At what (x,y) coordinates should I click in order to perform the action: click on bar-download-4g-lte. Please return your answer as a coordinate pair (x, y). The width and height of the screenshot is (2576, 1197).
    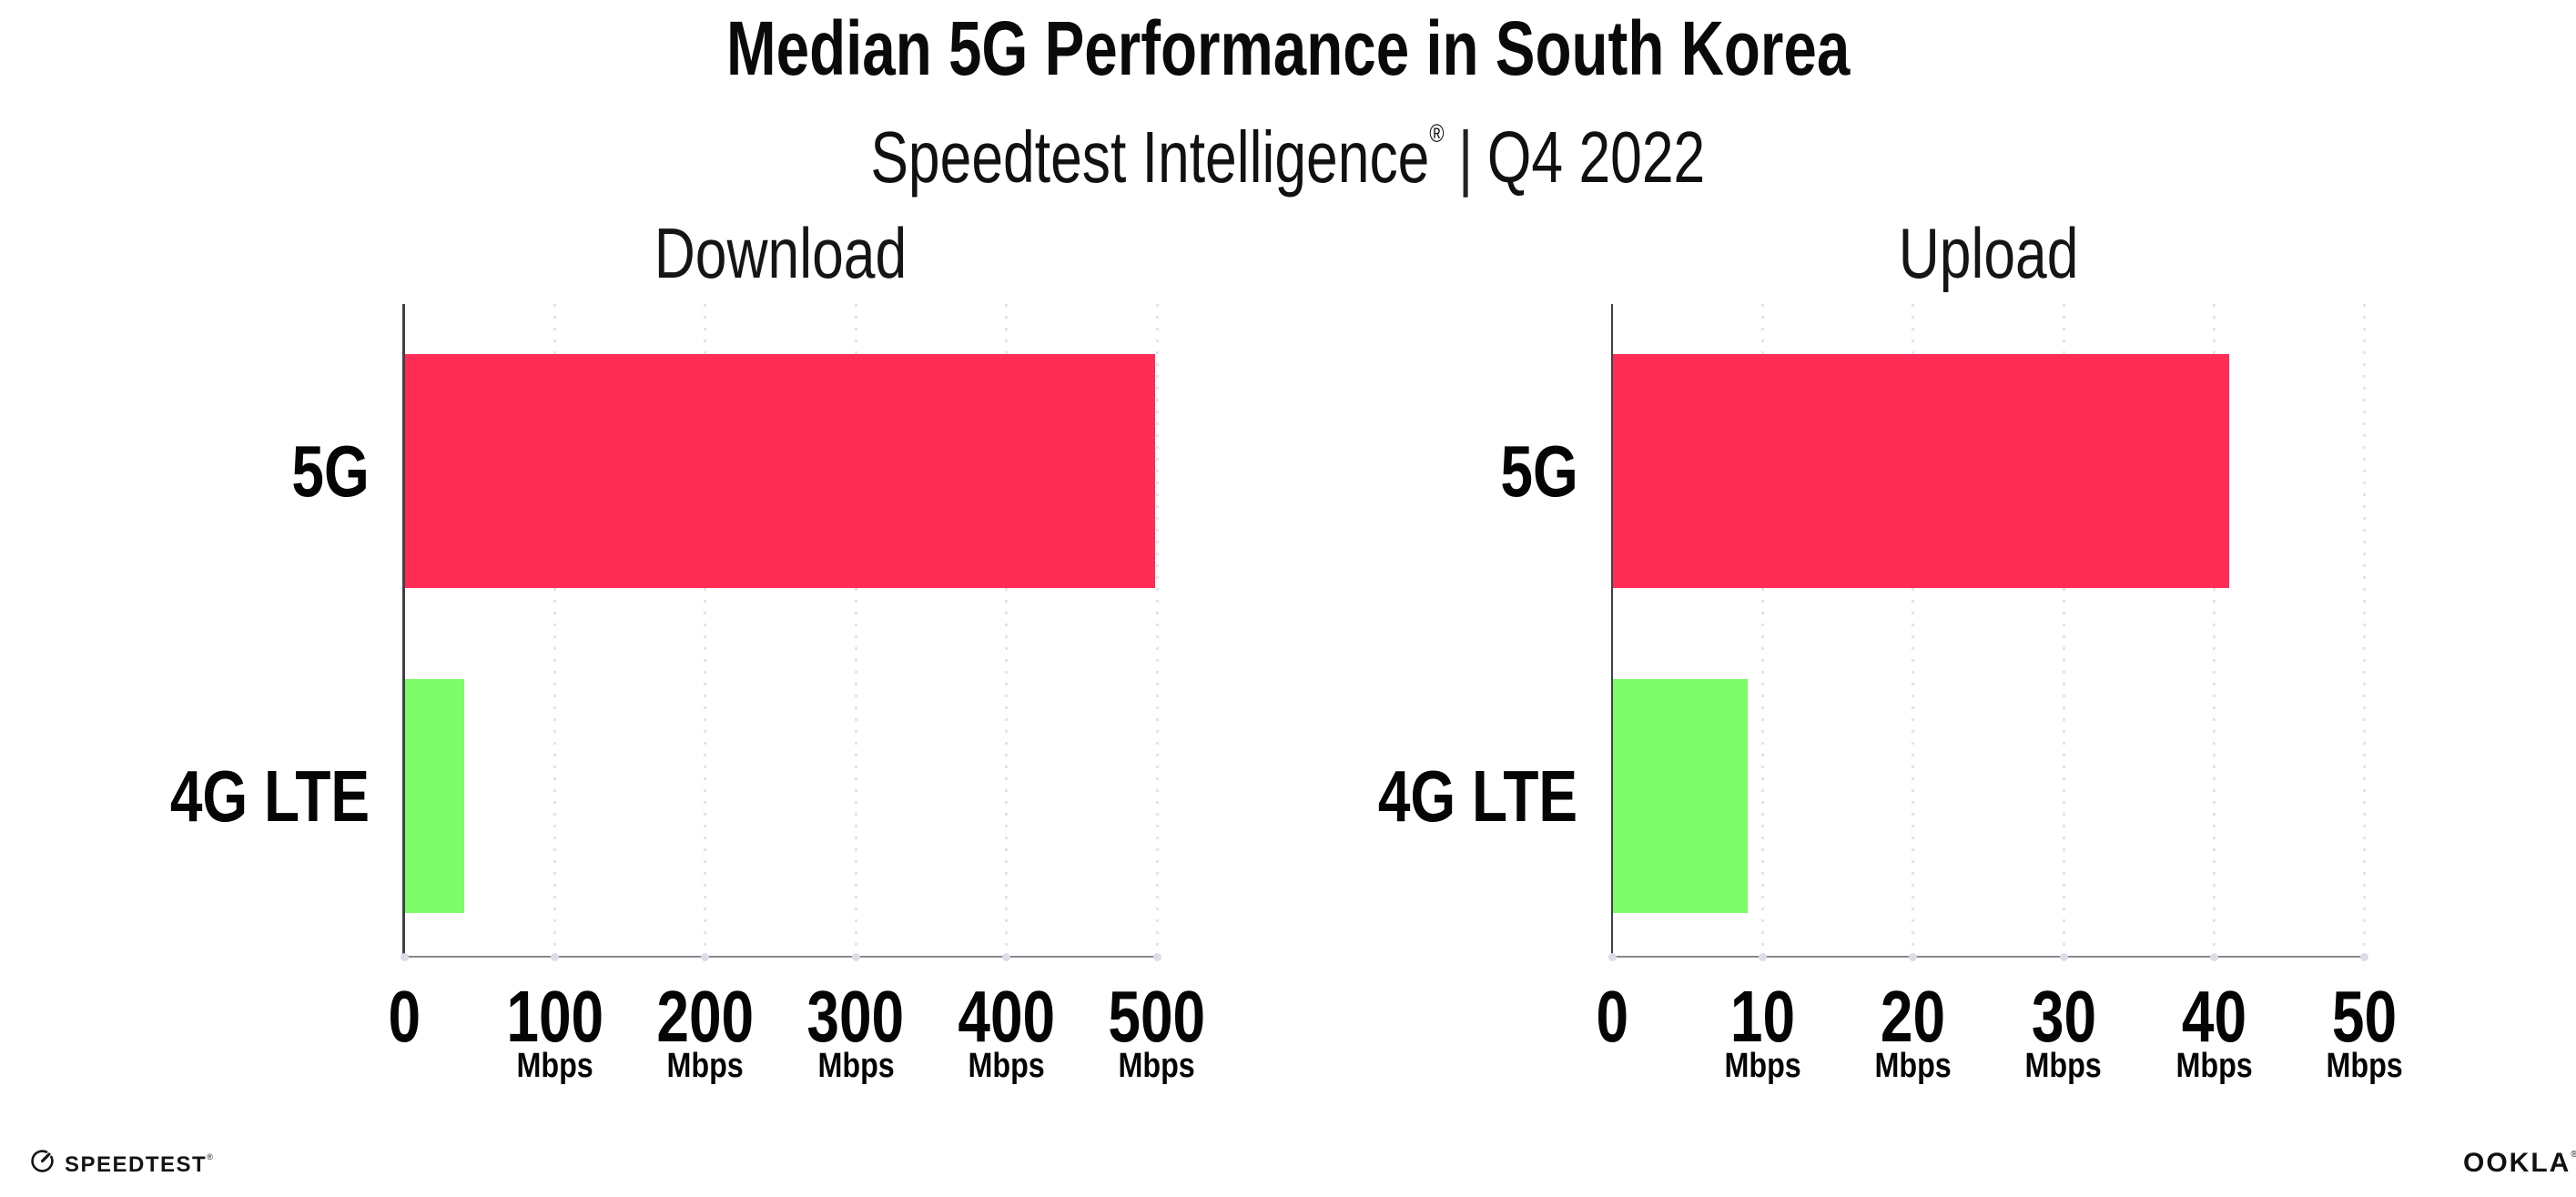
    Looking at the image, I should click on (434, 796).